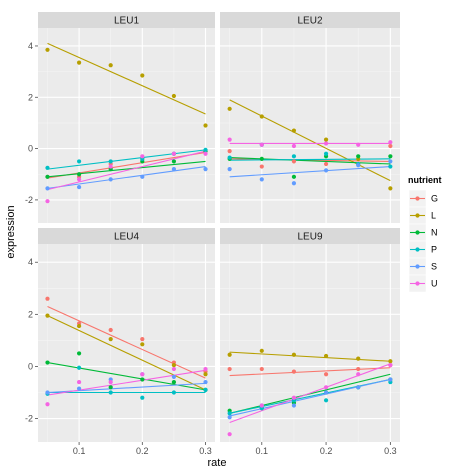 The image size is (474, 474). I want to click on y-tick-label: -2, so click(29, 419).